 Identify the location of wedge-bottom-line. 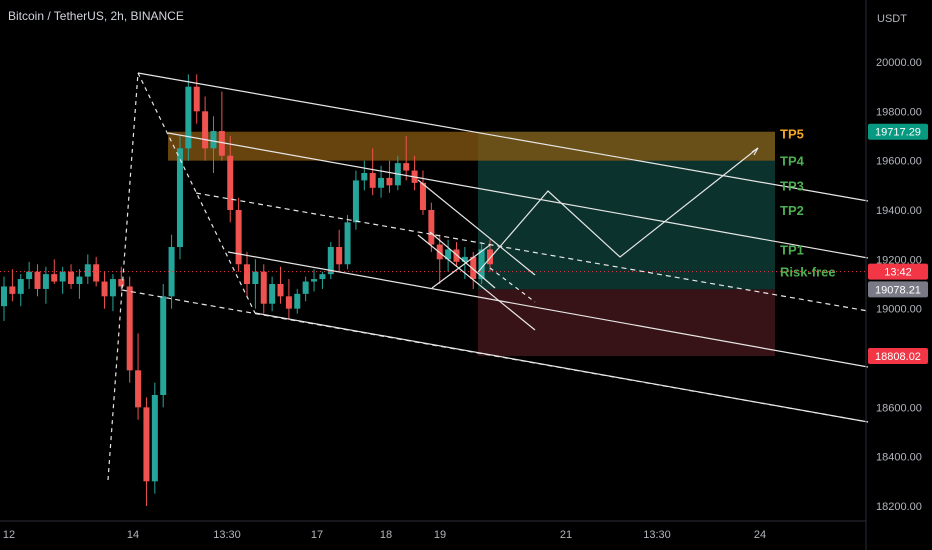
(476, 282).